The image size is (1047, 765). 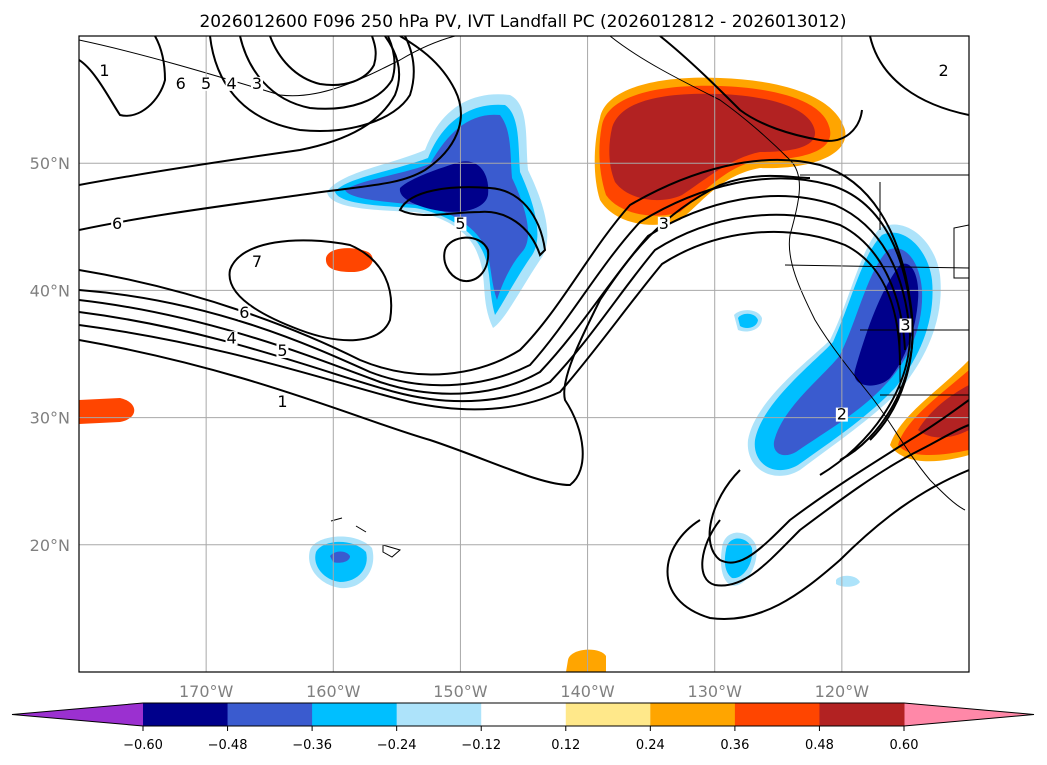 I want to click on x-tick-label: 140°W, so click(x=587, y=691).